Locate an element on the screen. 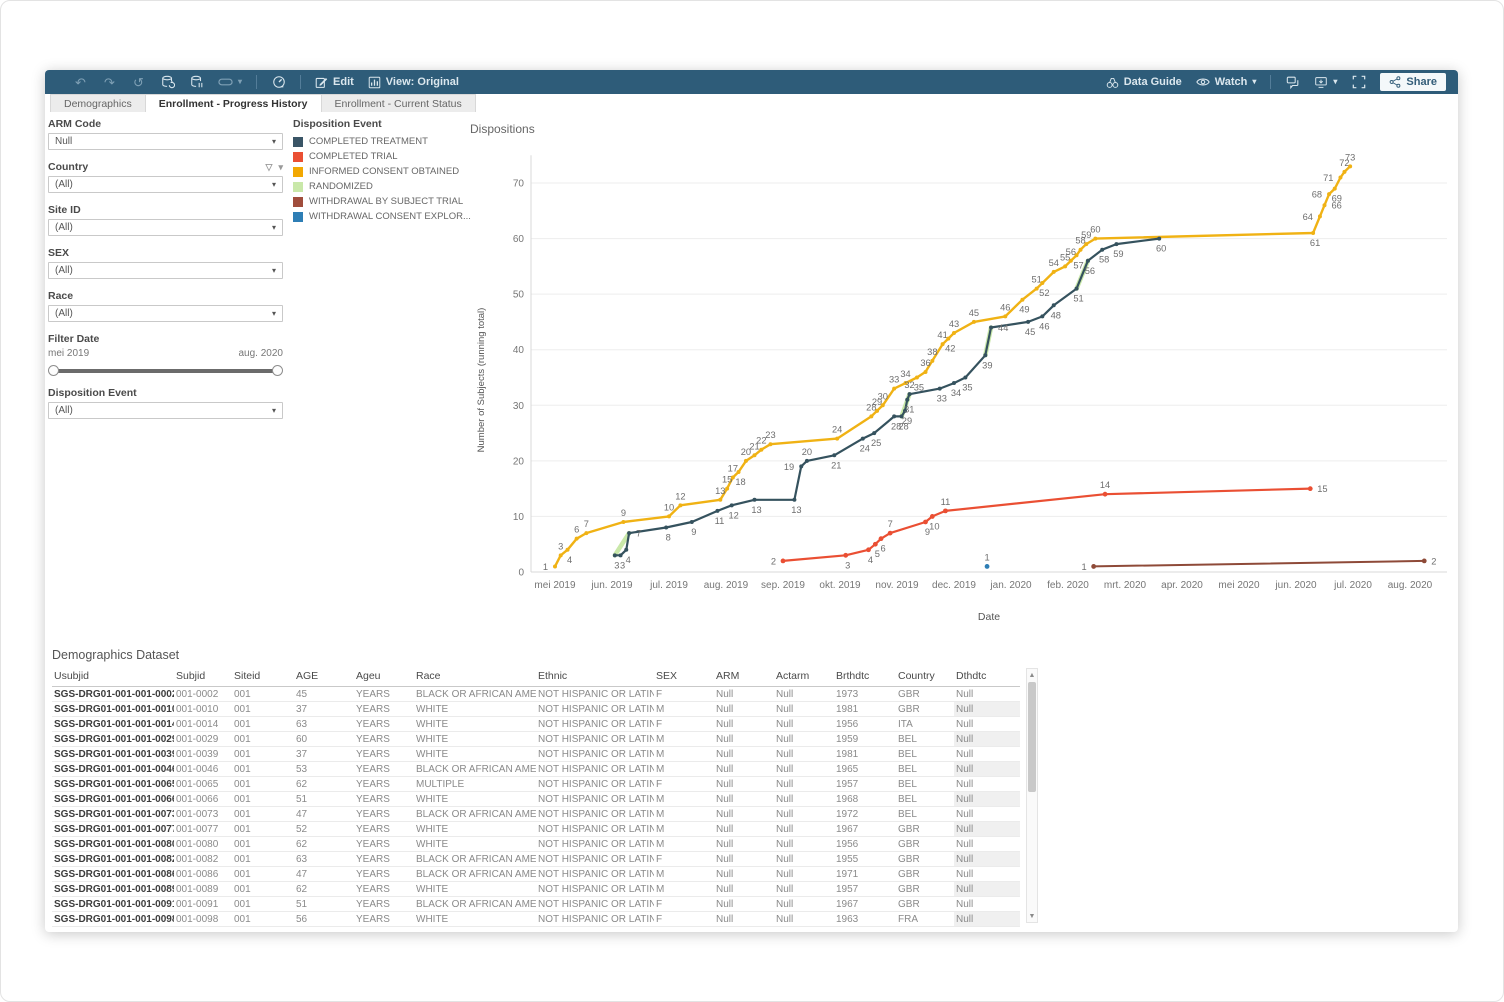  cell-age: 47 is located at coordinates (324, 874).